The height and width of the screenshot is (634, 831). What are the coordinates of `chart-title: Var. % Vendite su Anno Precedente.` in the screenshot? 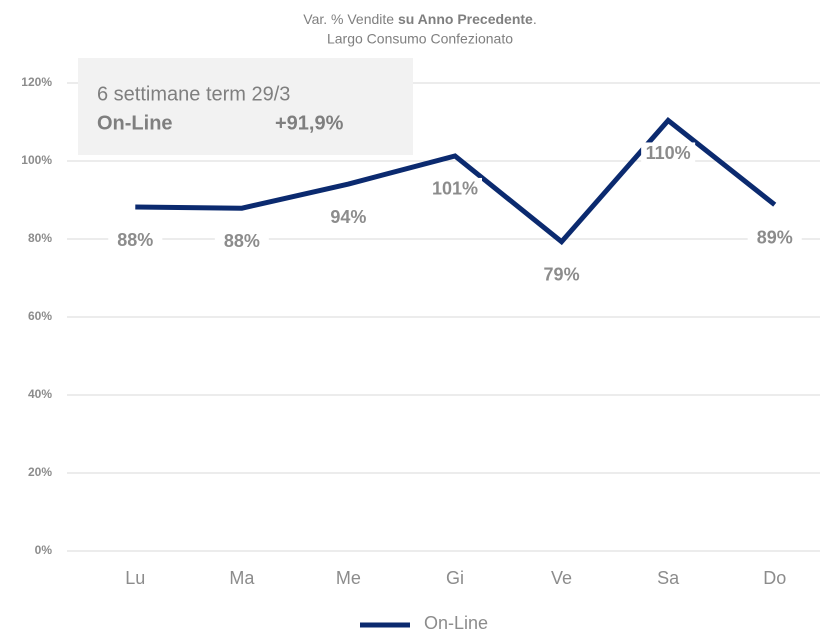 It's located at (419, 19).